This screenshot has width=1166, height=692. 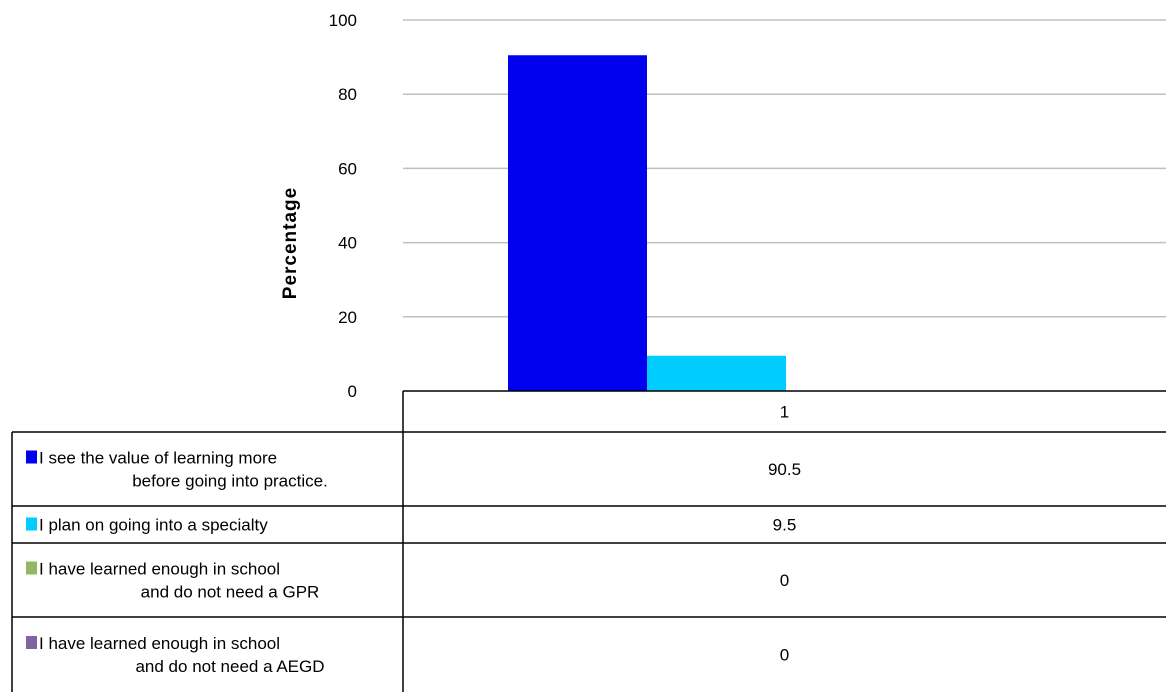 I want to click on legend-entry: before going into practice., so click(x=230, y=481).